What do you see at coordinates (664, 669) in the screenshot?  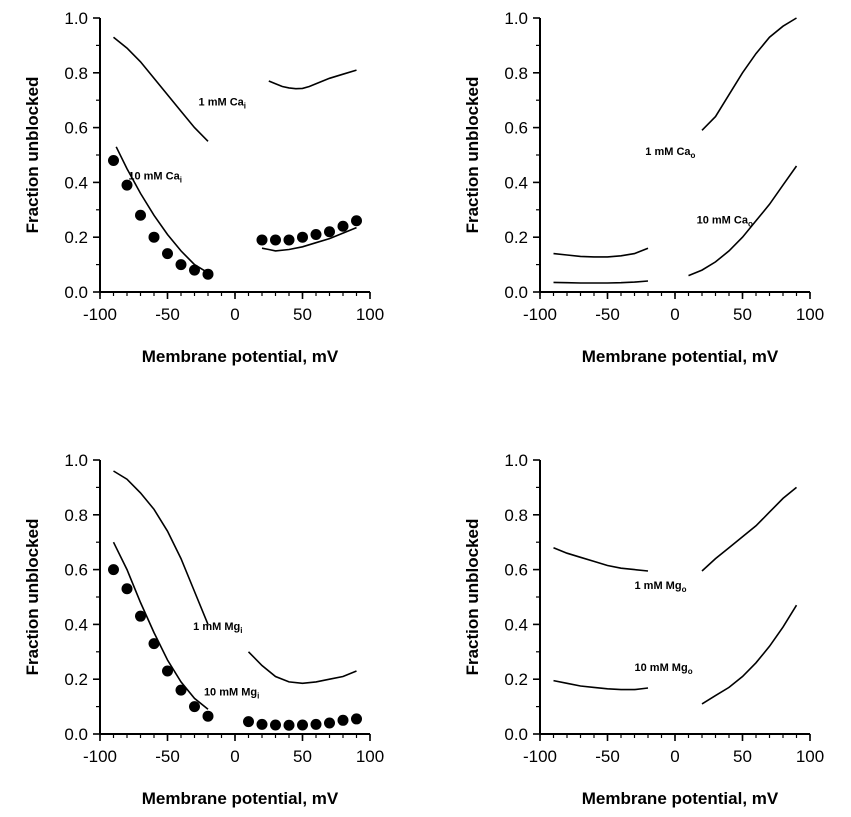 I see `series-annotation: 10 mM Mgo` at bounding box center [664, 669].